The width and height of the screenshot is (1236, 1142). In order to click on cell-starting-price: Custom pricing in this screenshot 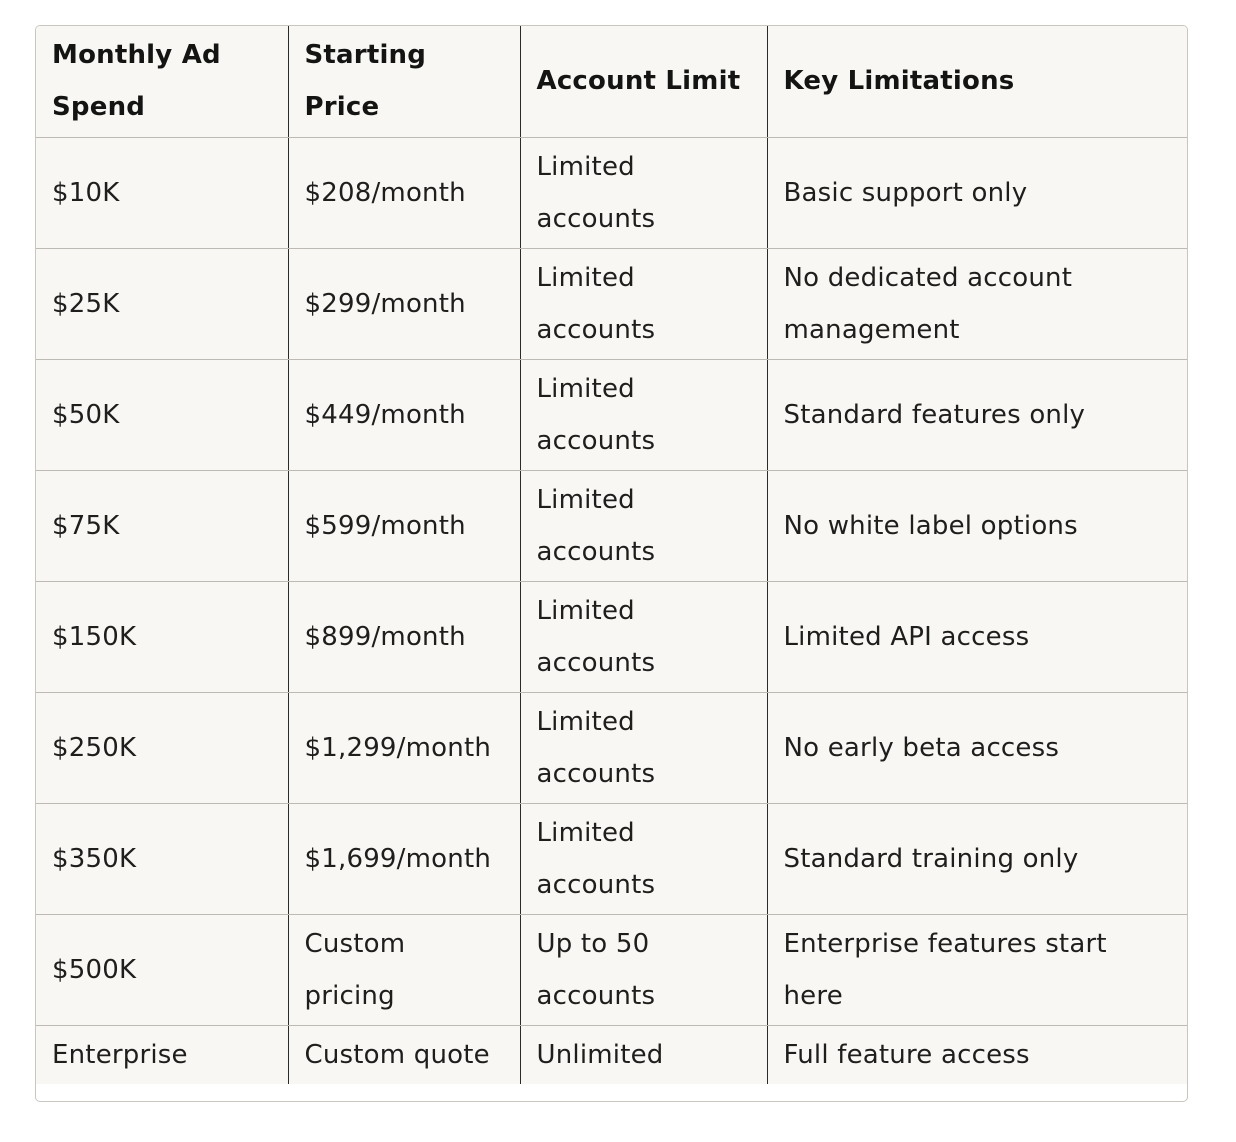, I will do `click(404, 970)`.